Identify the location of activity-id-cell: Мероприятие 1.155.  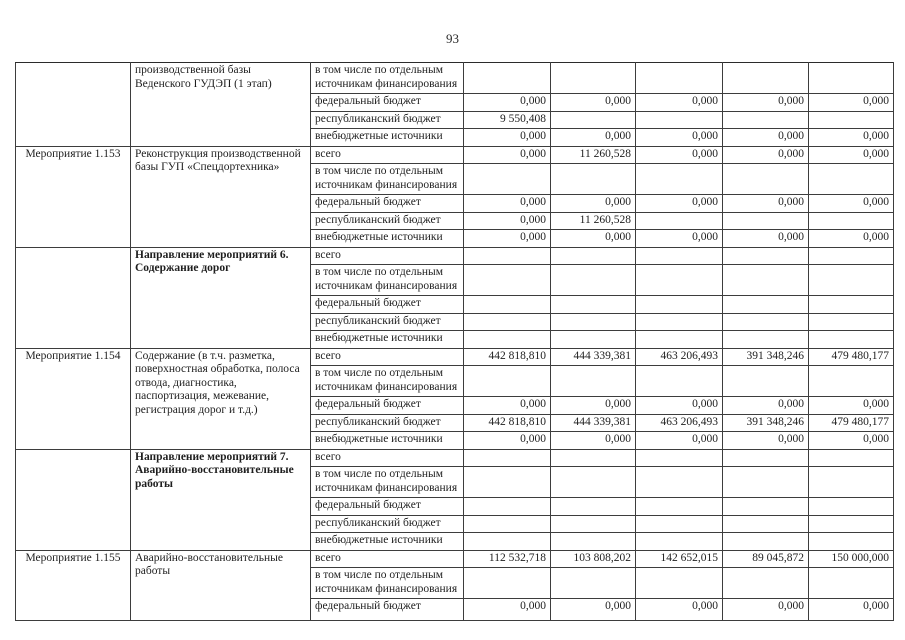
(73, 585).